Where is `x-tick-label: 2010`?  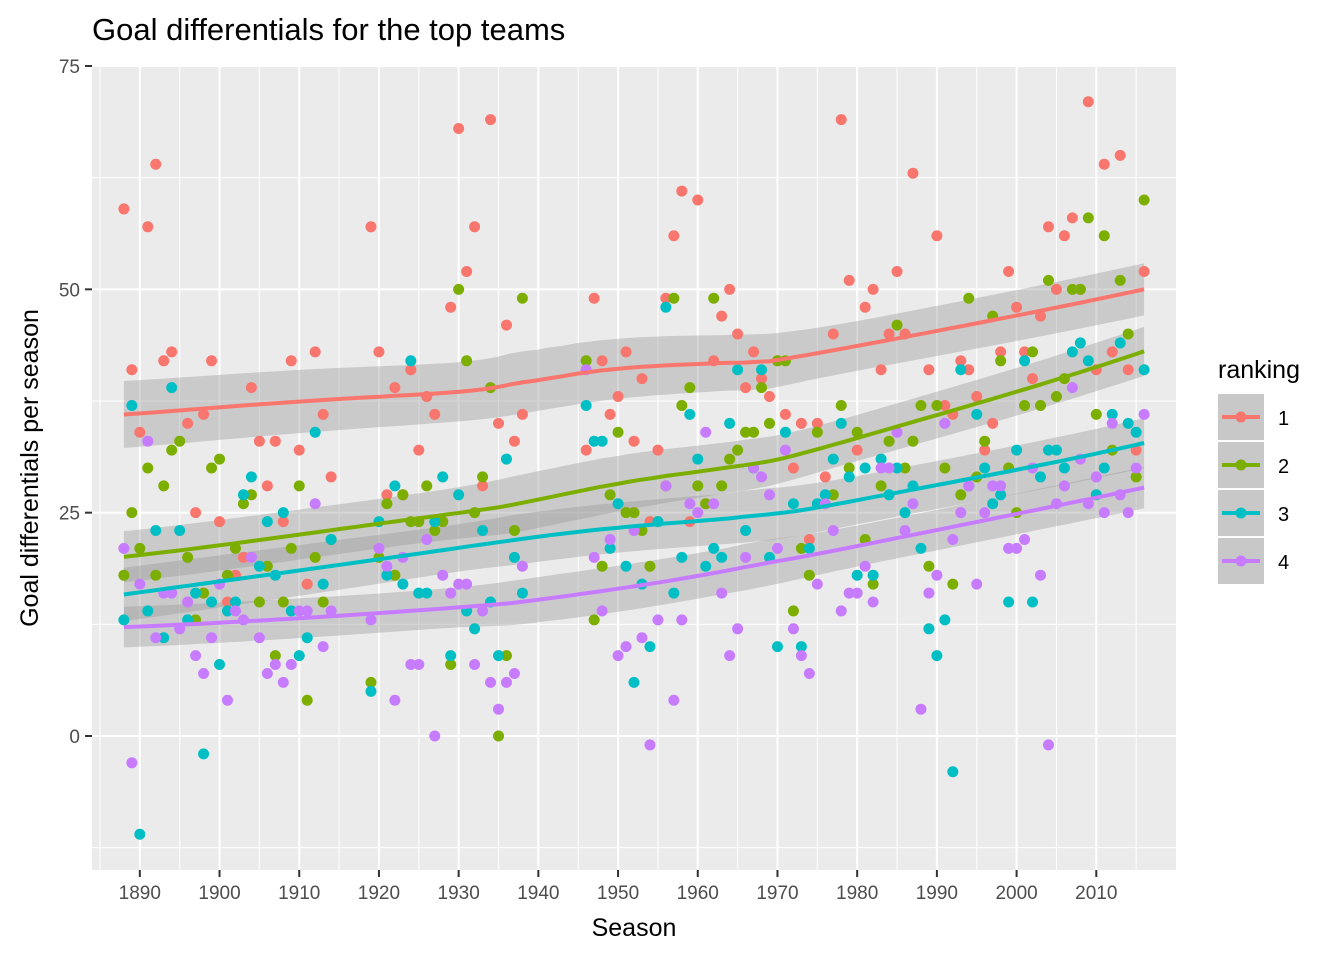
x-tick-label: 2010 is located at coordinates (1096, 893).